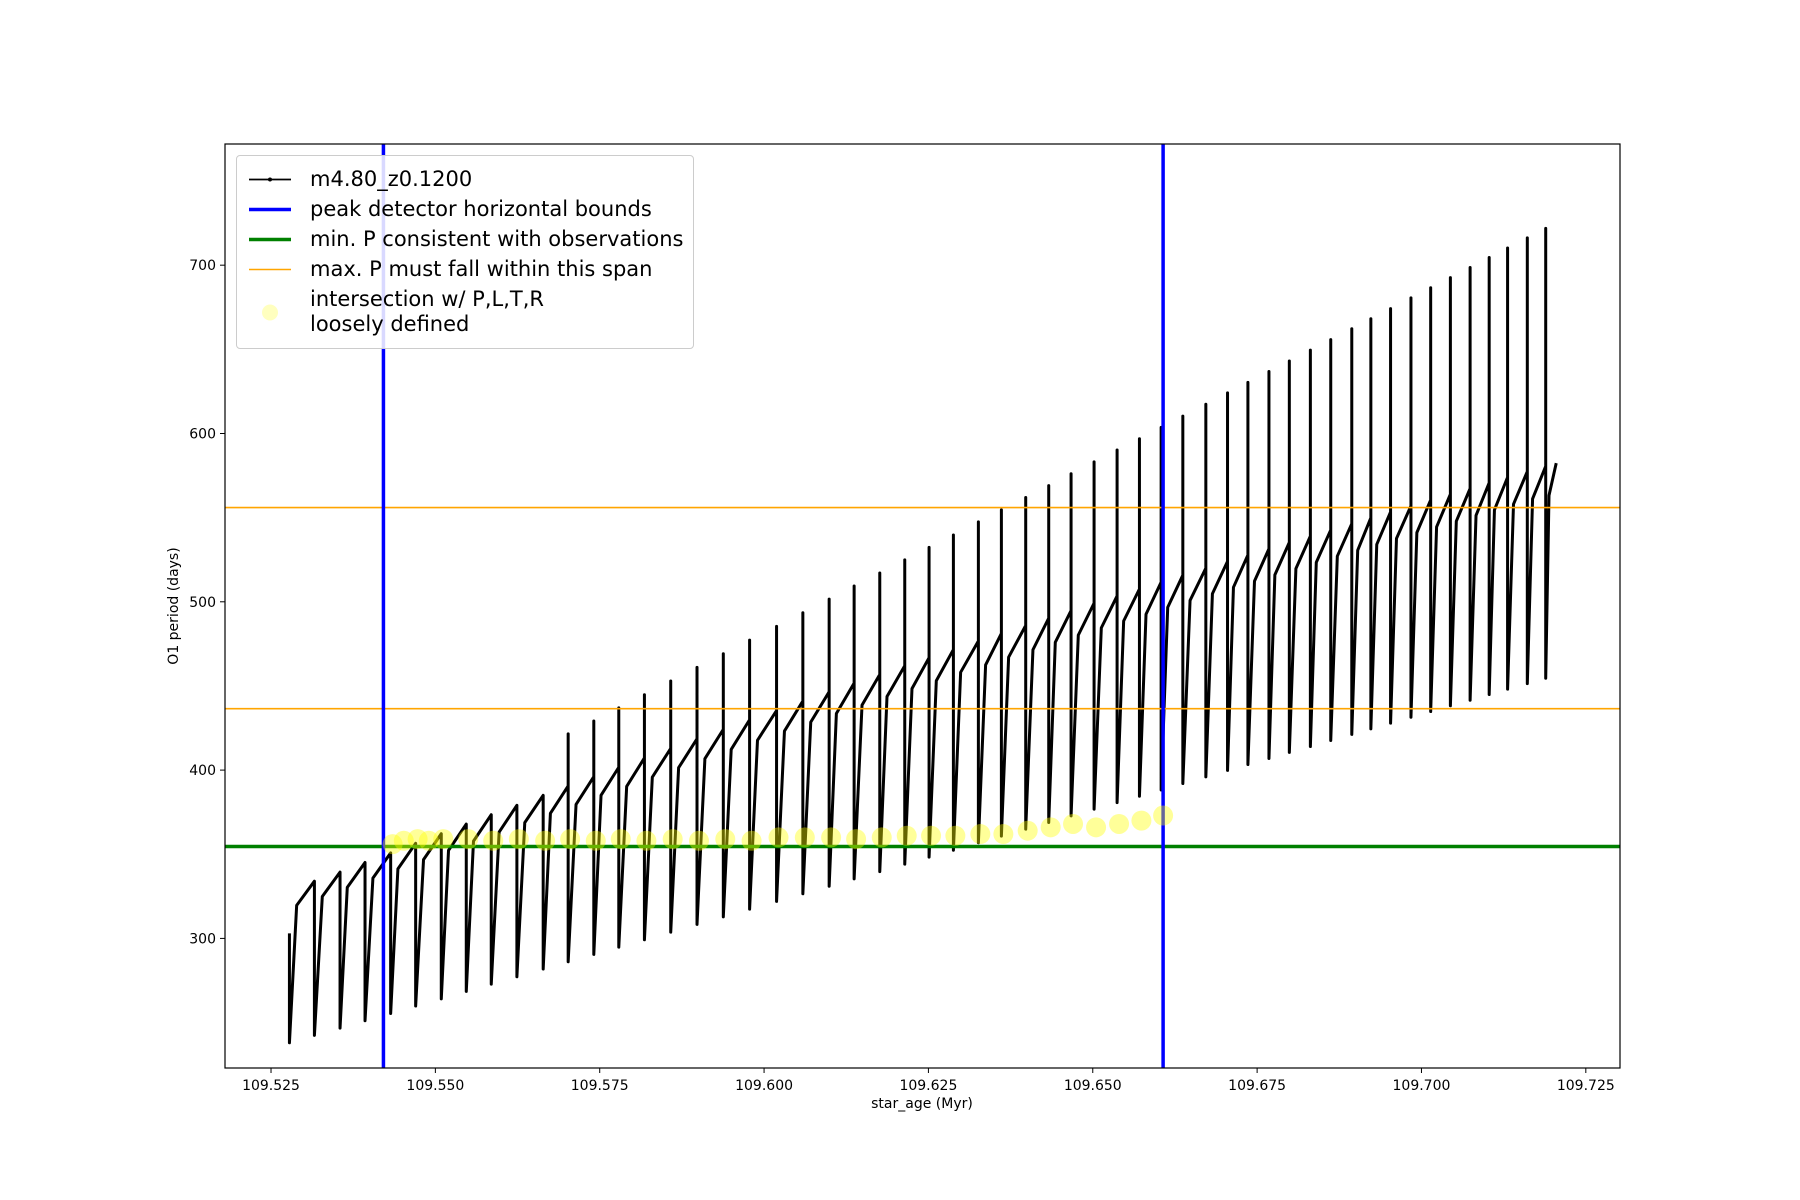  Describe the element at coordinates (391, 179) in the screenshot. I see `legend-label: m4.80_z0.1200` at that location.